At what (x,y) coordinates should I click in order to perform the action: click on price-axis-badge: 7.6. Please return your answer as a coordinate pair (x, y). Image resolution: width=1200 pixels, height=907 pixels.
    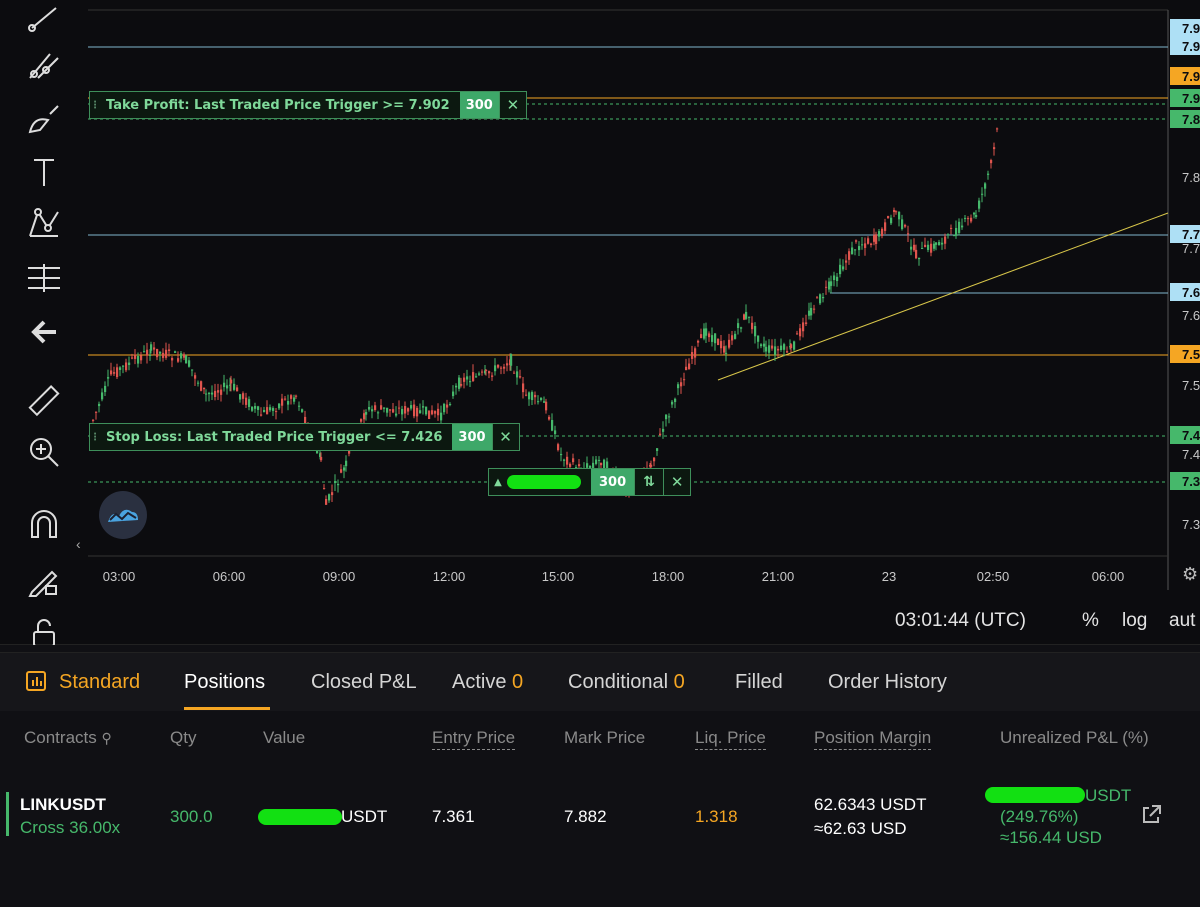
    Looking at the image, I should click on (1185, 292).